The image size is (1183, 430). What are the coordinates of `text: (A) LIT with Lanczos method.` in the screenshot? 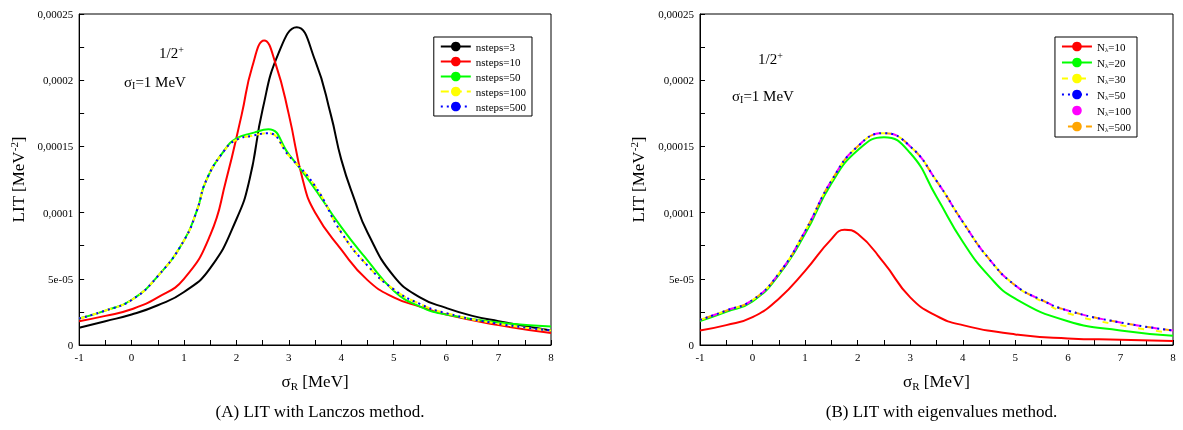 It's located at (320, 411).